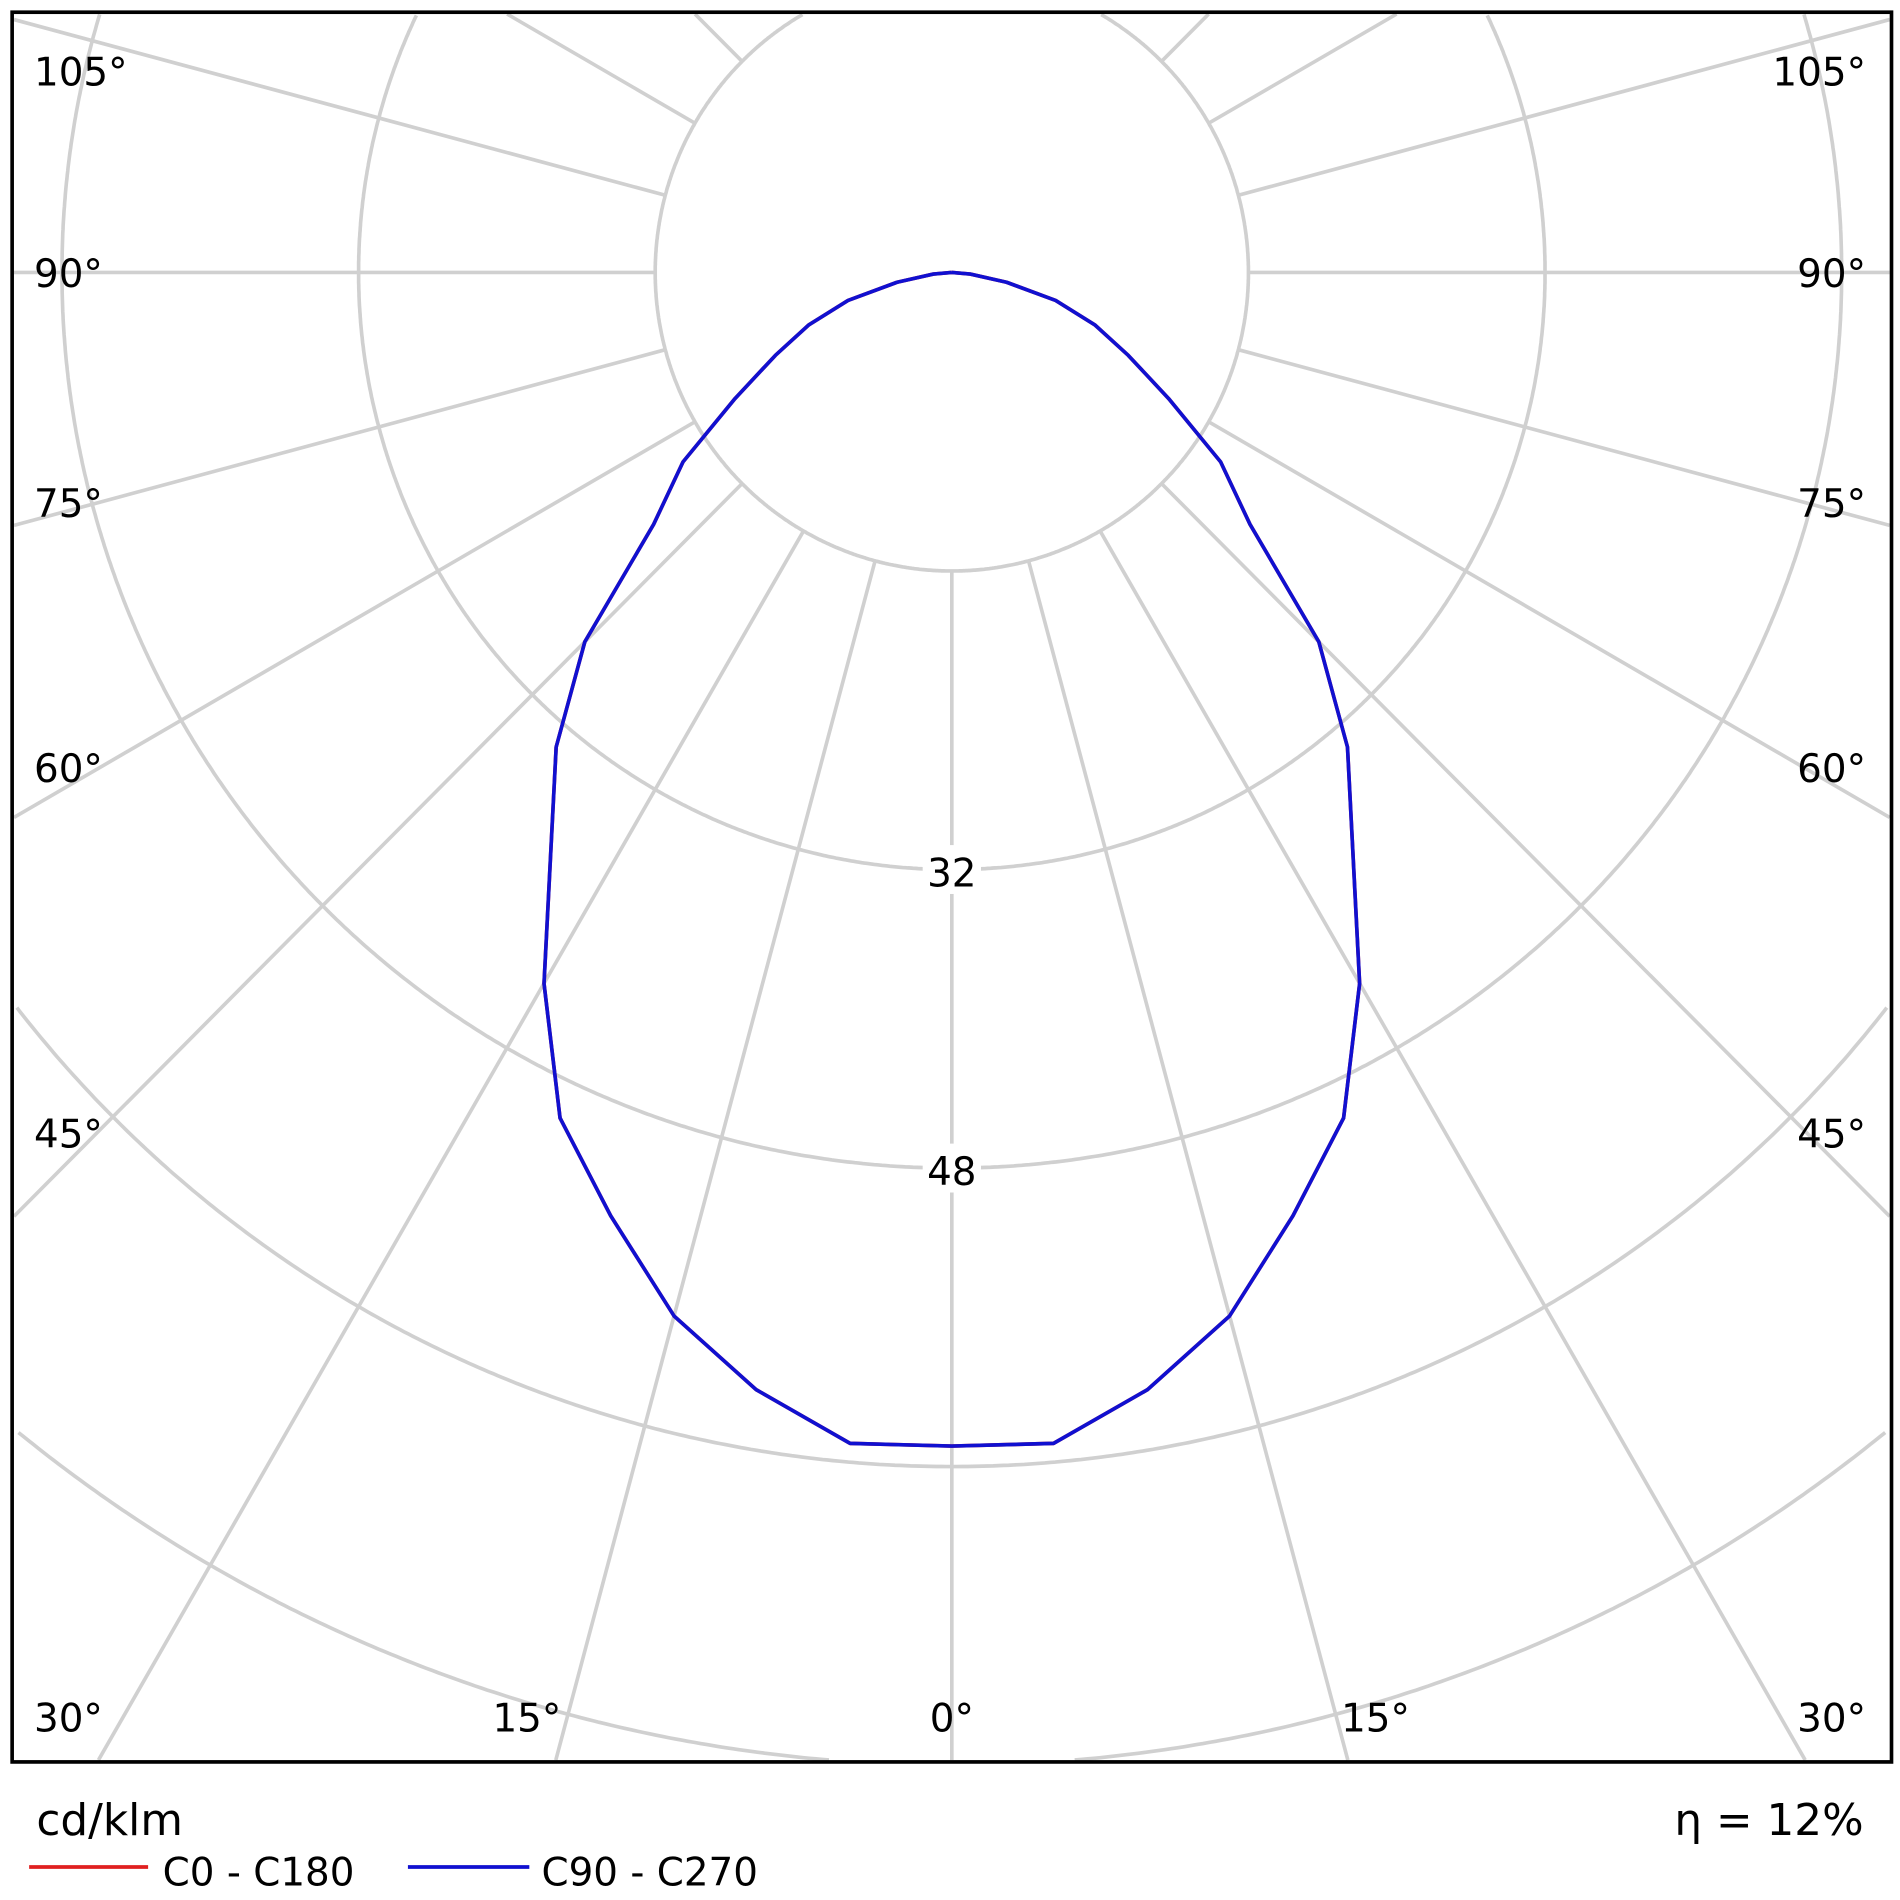 The width and height of the screenshot is (1900, 1900). I want to click on right-angle-label: 60°, so click(1831, 769).